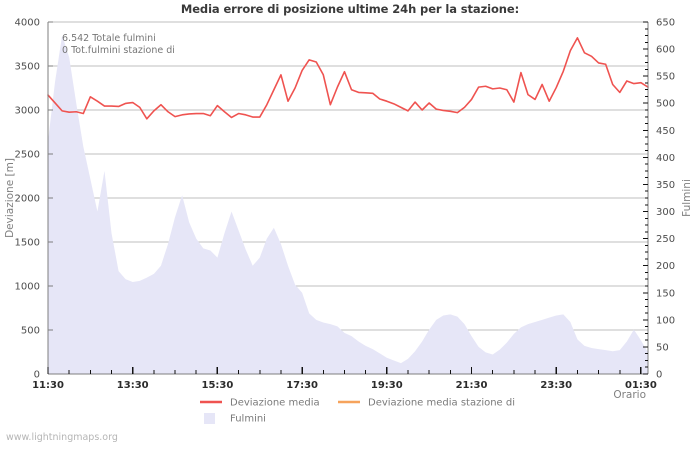  Describe the element at coordinates (662, 347) in the screenshot. I see `y2-tick-label: 50` at that location.